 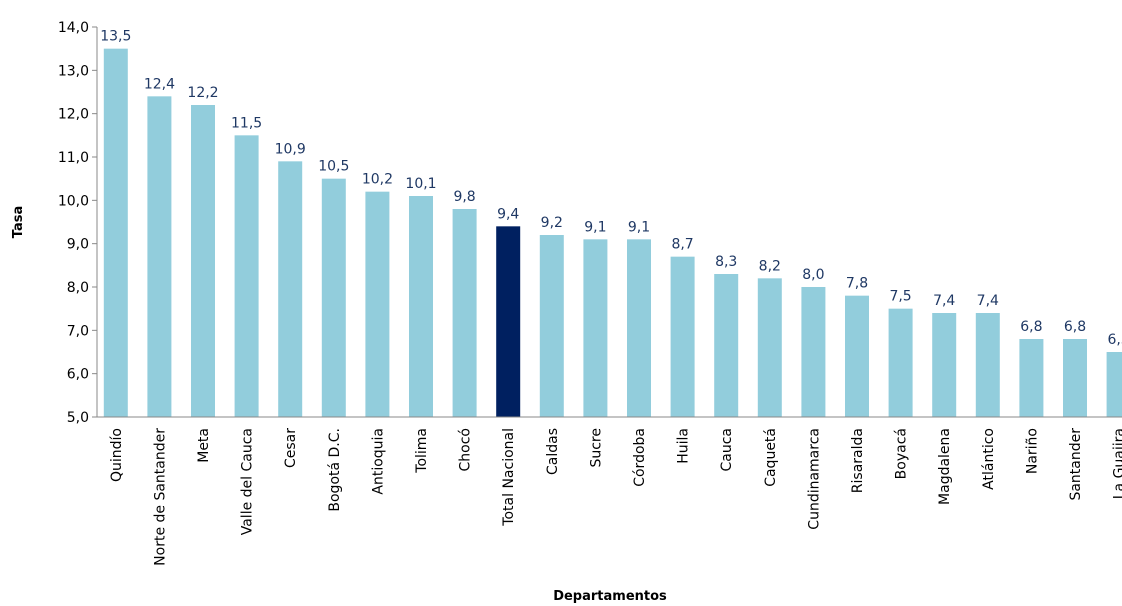 I want to click on x-tick-label: Caldas, so click(x=553, y=451).